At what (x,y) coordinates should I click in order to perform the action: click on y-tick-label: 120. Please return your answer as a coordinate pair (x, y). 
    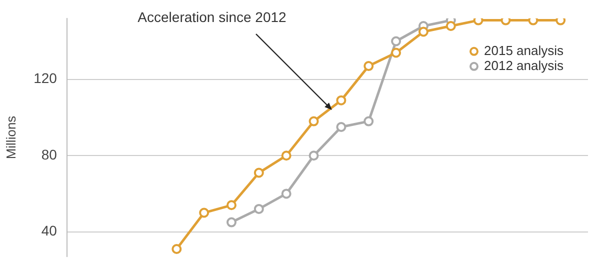
    Looking at the image, I should click on (46, 78).